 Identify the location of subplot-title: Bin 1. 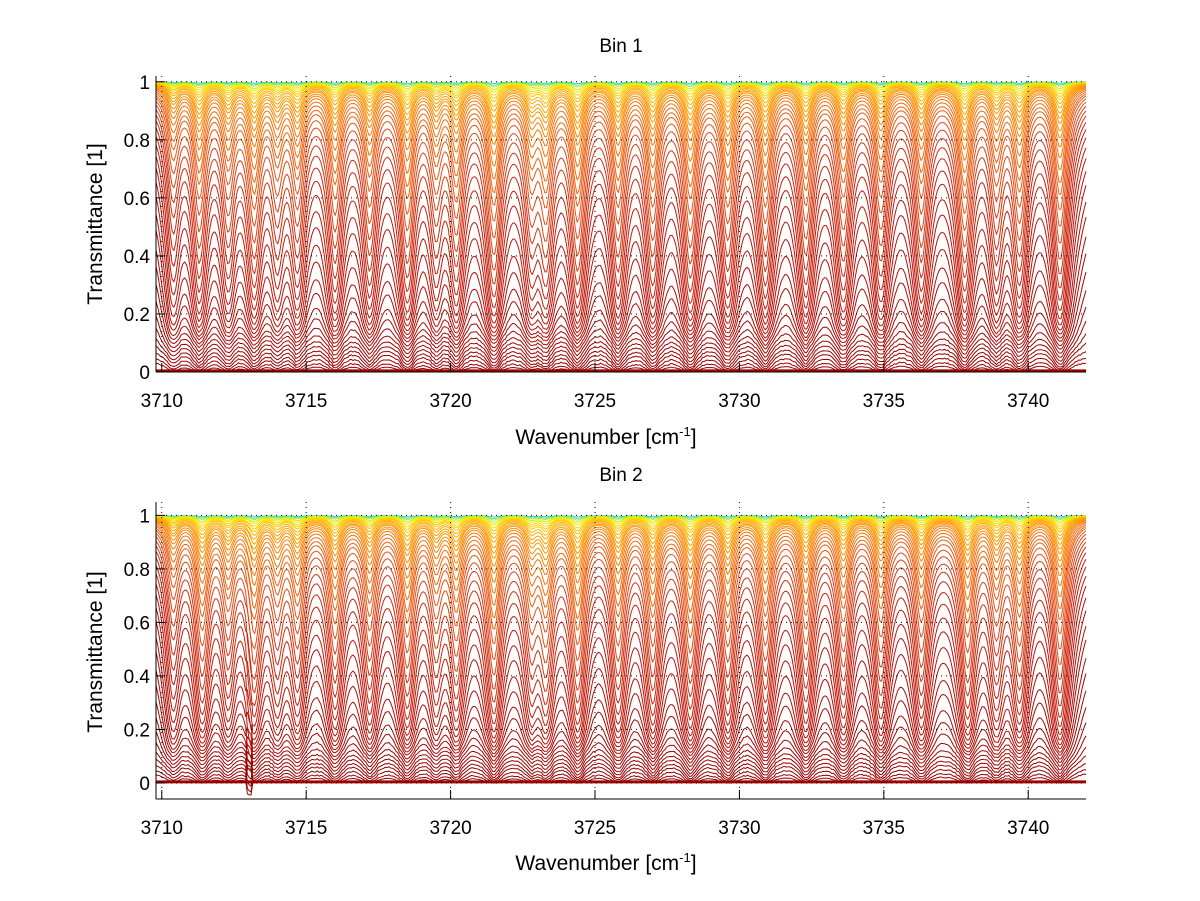
(620, 46).